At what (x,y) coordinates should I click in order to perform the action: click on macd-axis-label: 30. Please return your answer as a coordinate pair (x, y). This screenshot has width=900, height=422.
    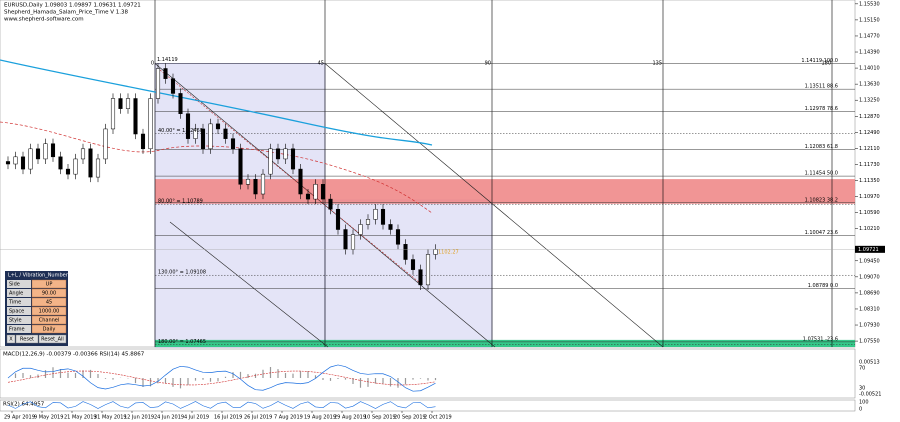
    Looking at the image, I should click on (862, 389).